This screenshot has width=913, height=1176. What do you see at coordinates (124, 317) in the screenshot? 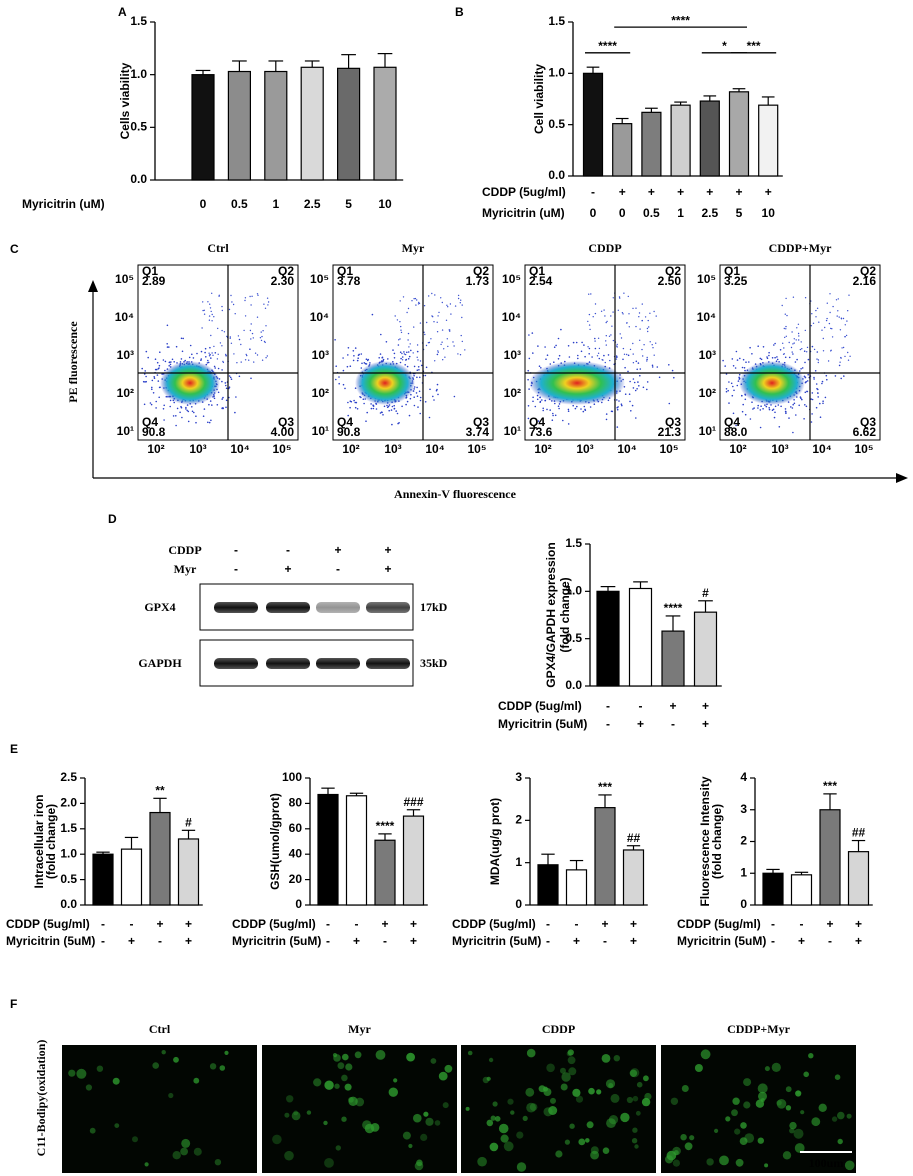
I see `flow-y-tick: 10⁴` at bounding box center [124, 317].